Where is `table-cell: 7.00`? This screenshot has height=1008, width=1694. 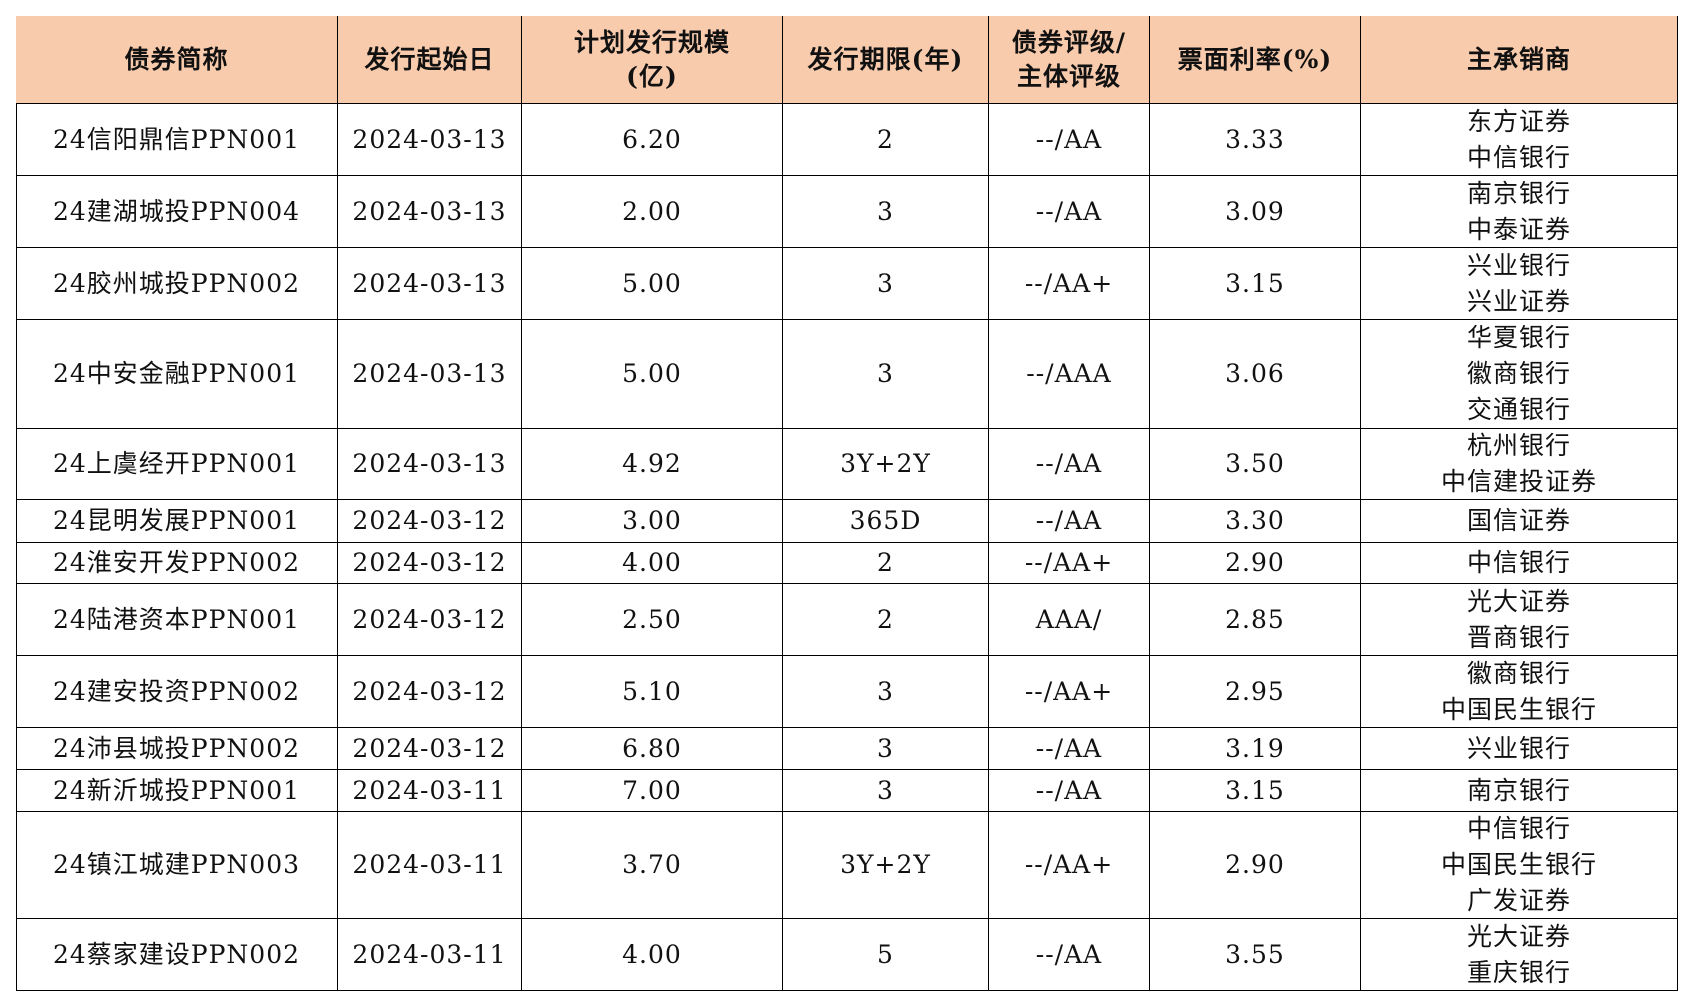
table-cell: 7.00 is located at coordinates (652, 791).